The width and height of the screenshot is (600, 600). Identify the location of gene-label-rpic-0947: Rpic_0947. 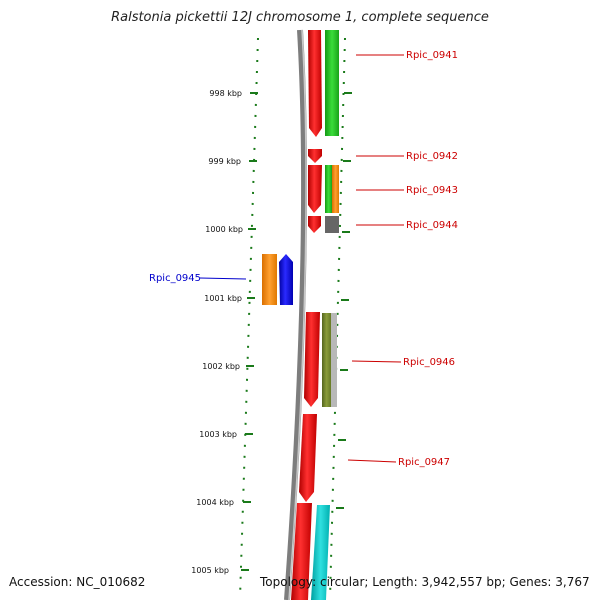
(424, 462).